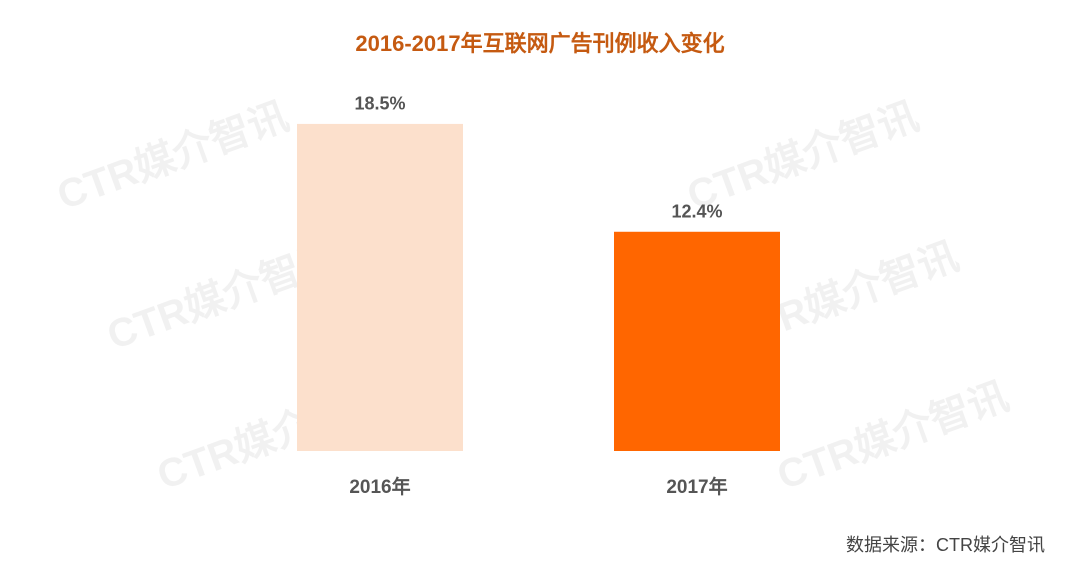 The width and height of the screenshot is (1080, 570). I want to click on x-tick-label: 2016年, so click(379, 486).